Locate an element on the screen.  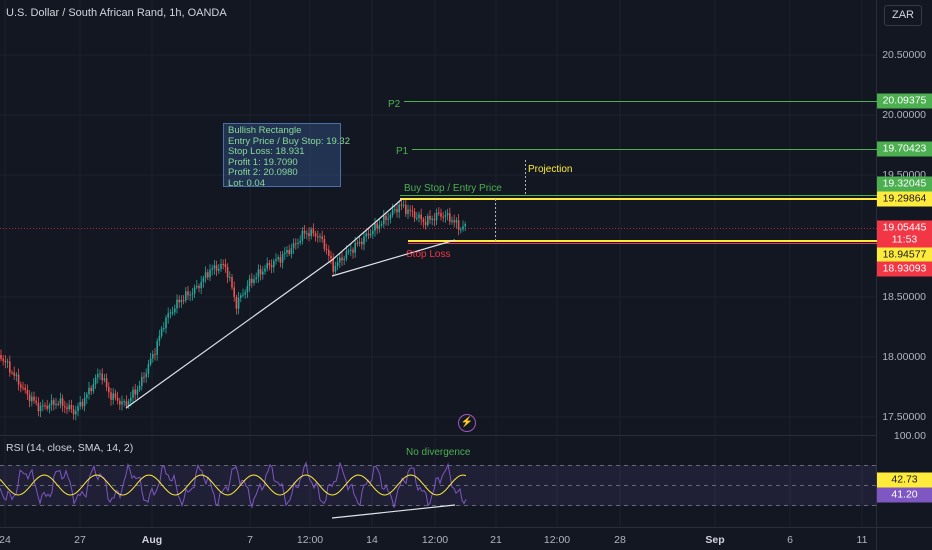
rsi-sma-line is located at coordinates (233, 485).